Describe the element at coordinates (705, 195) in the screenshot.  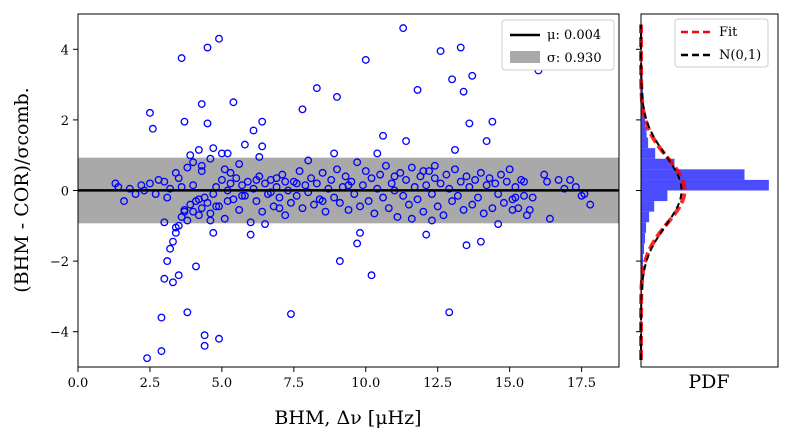
I see `histogram-bars` at that location.